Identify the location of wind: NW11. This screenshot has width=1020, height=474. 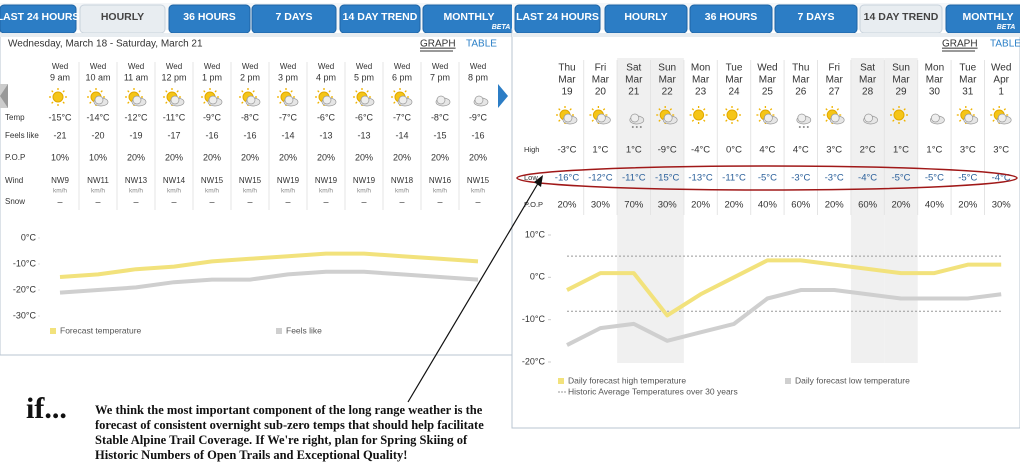
(98, 180).